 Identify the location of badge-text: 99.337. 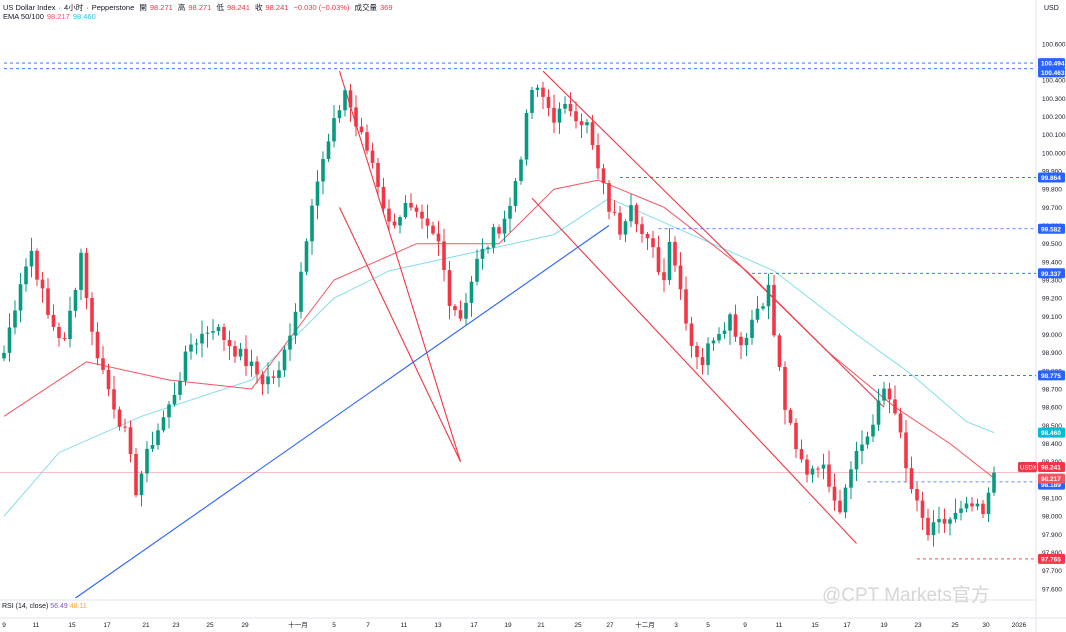
(1051, 274).